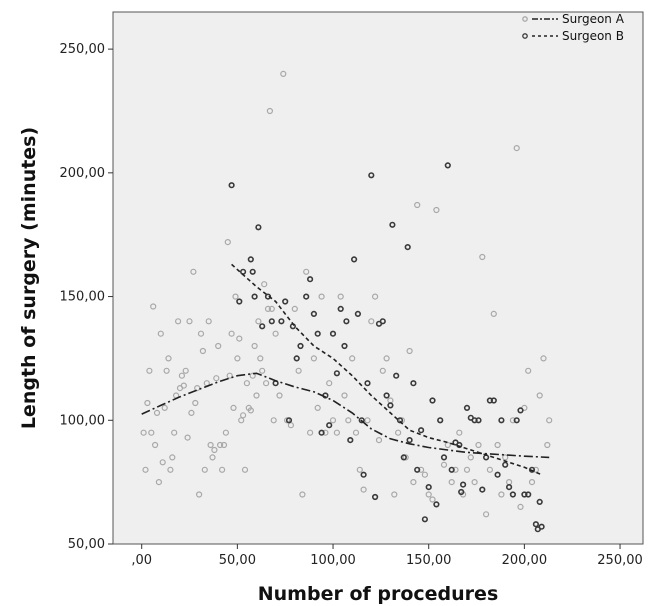 The height and width of the screenshot is (606, 654). I want to click on y-tick-label: 250,00, so click(83, 49).